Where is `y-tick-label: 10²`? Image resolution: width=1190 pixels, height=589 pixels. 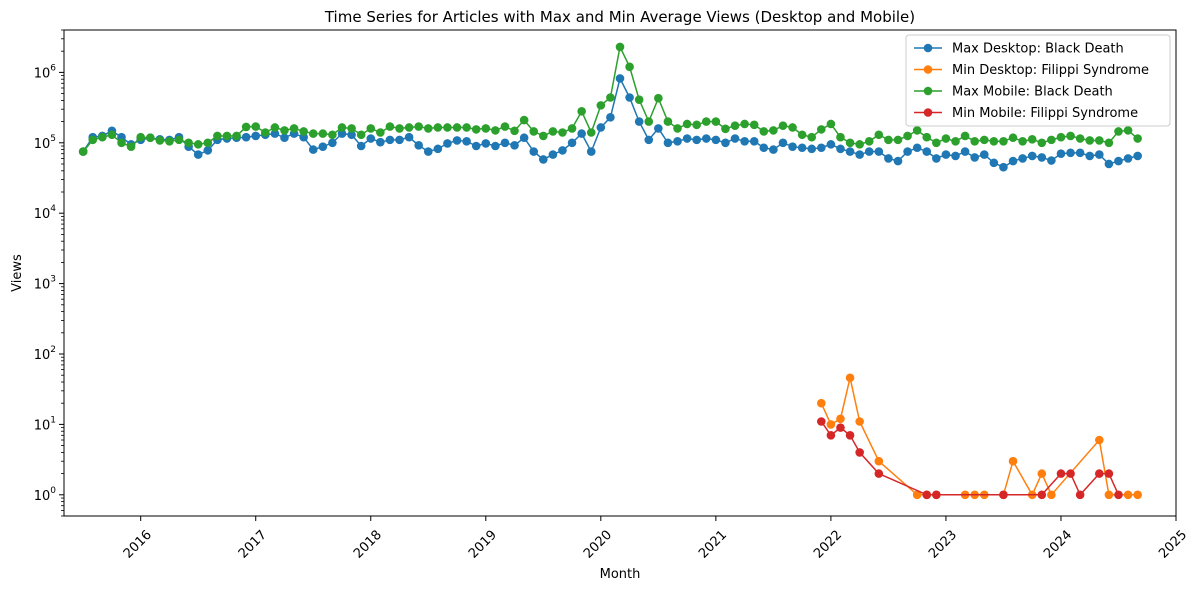
y-tick-label: 10² is located at coordinates (45, 354).